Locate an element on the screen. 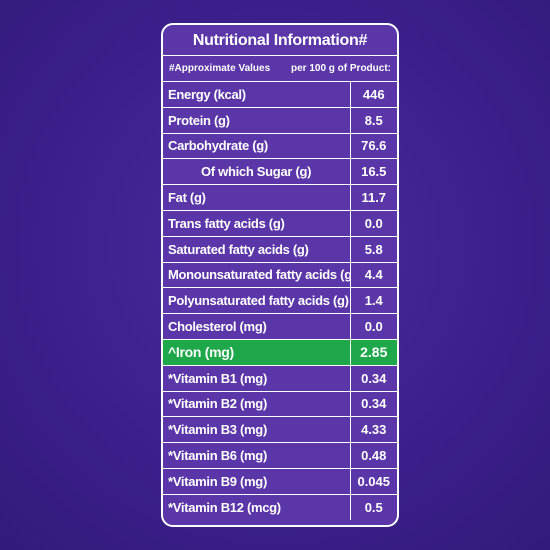 The width and height of the screenshot is (550, 550). subheader-right: per 100 g of Product: is located at coordinates (340, 68).